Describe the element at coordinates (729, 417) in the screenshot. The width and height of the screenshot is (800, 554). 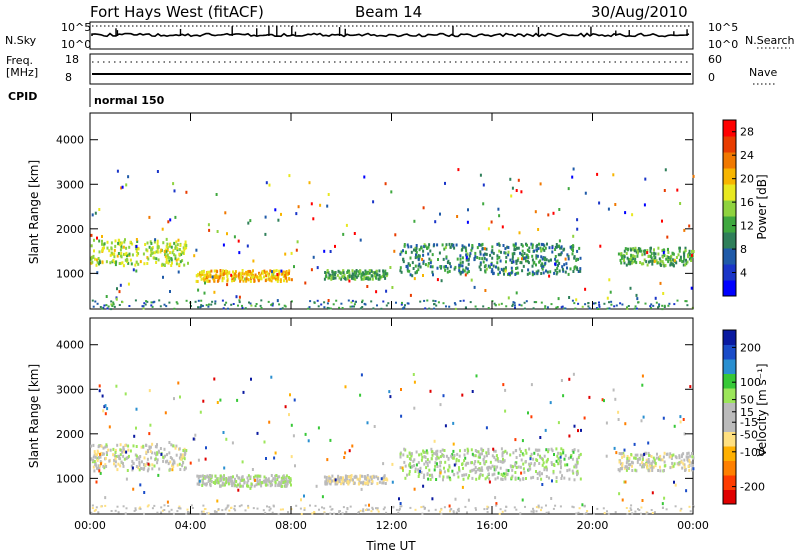
I see `colorbar-frame` at that location.